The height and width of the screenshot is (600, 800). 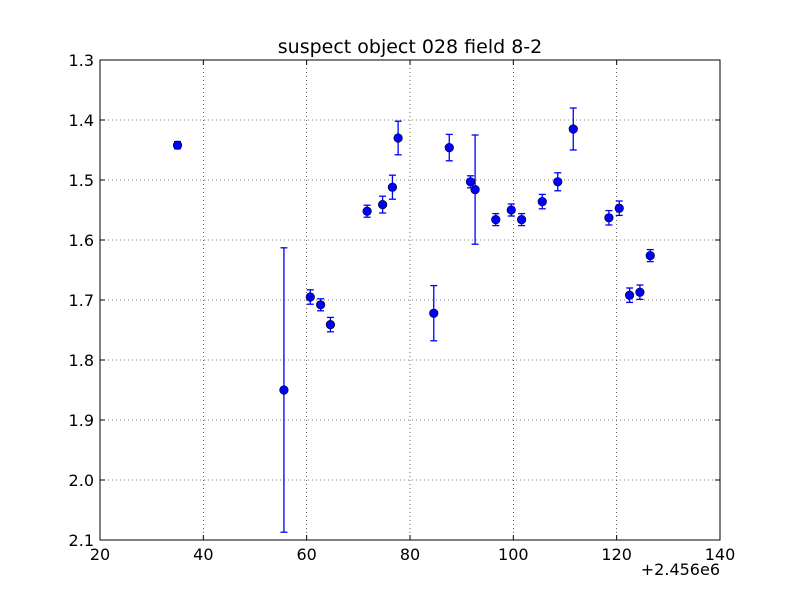 What do you see at coordinates (81, 300) in the screenshot?
I see `y-tick-label: 1.7` at bounding box center [81, 300].